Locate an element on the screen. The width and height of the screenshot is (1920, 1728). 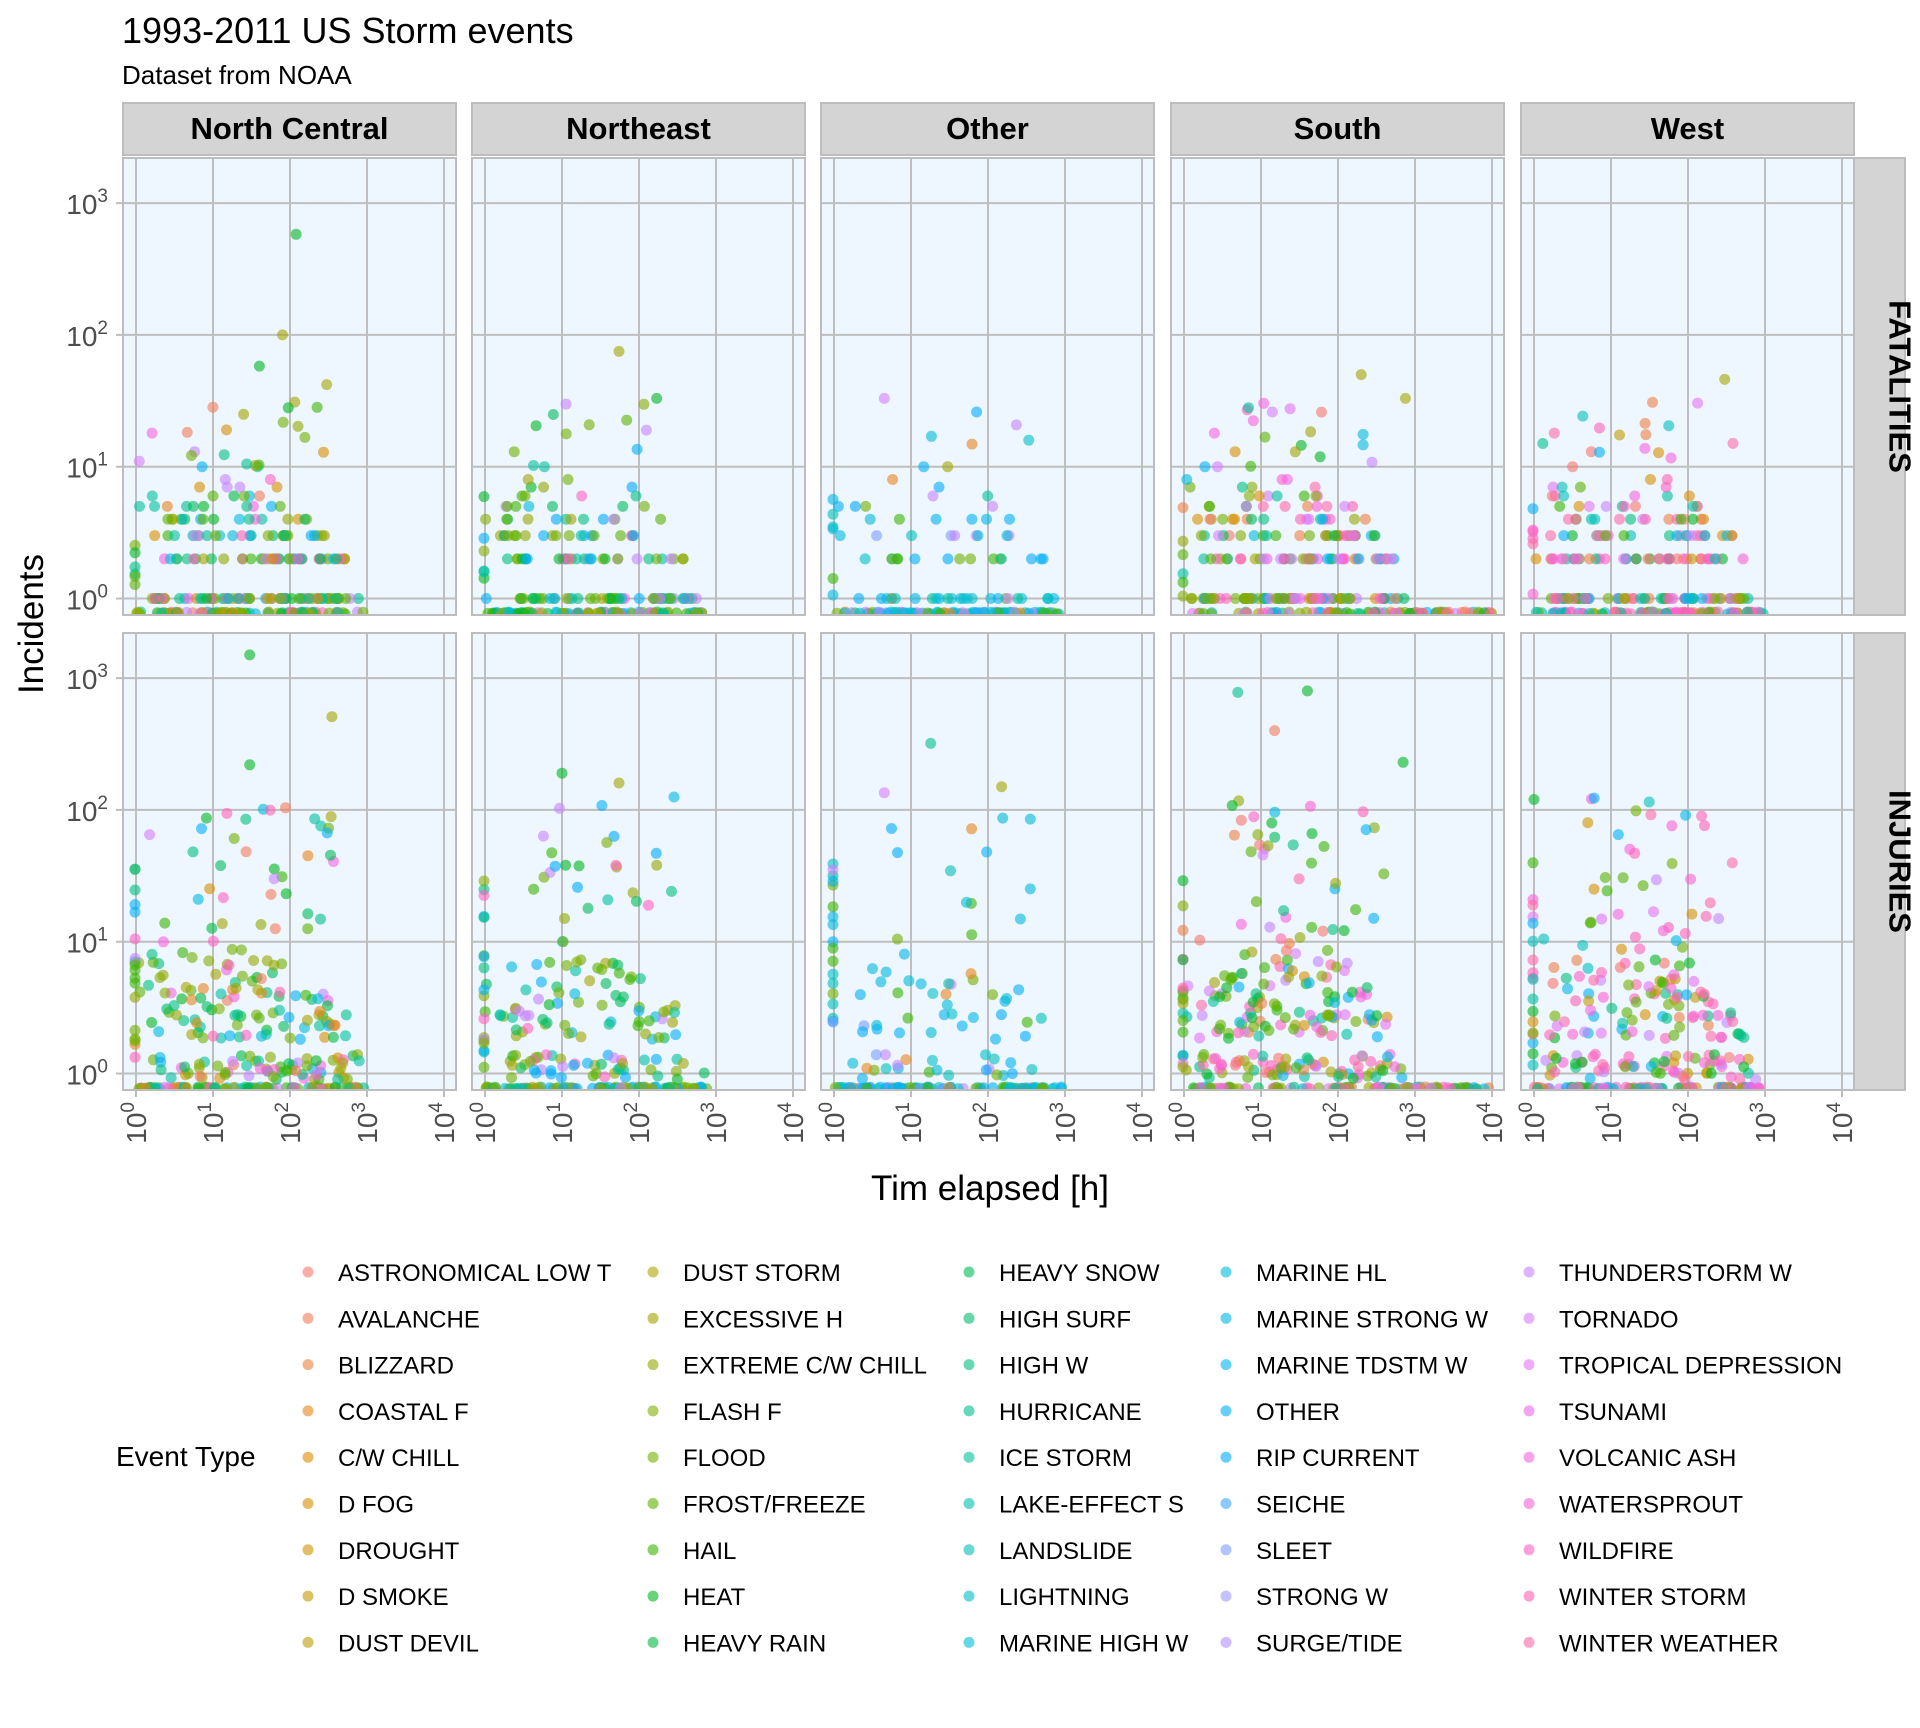
legend-item-flash-f: FLASH F is located at coordinates (714, 1412).